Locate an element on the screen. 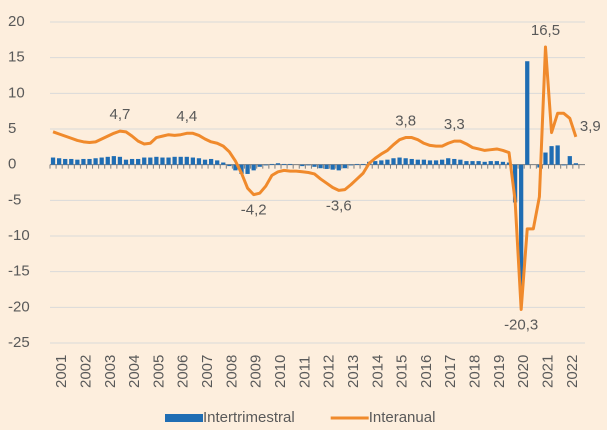  legend-marker is located at coordinates (184, 418).